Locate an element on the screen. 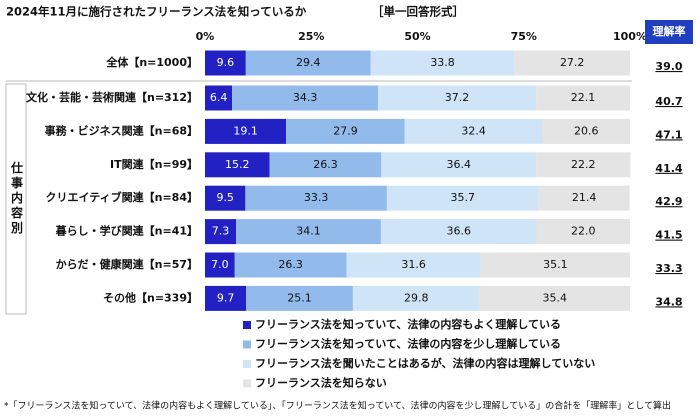  category-label: からだ・健康関連【n=57】 is located at coordinates (127, 264).